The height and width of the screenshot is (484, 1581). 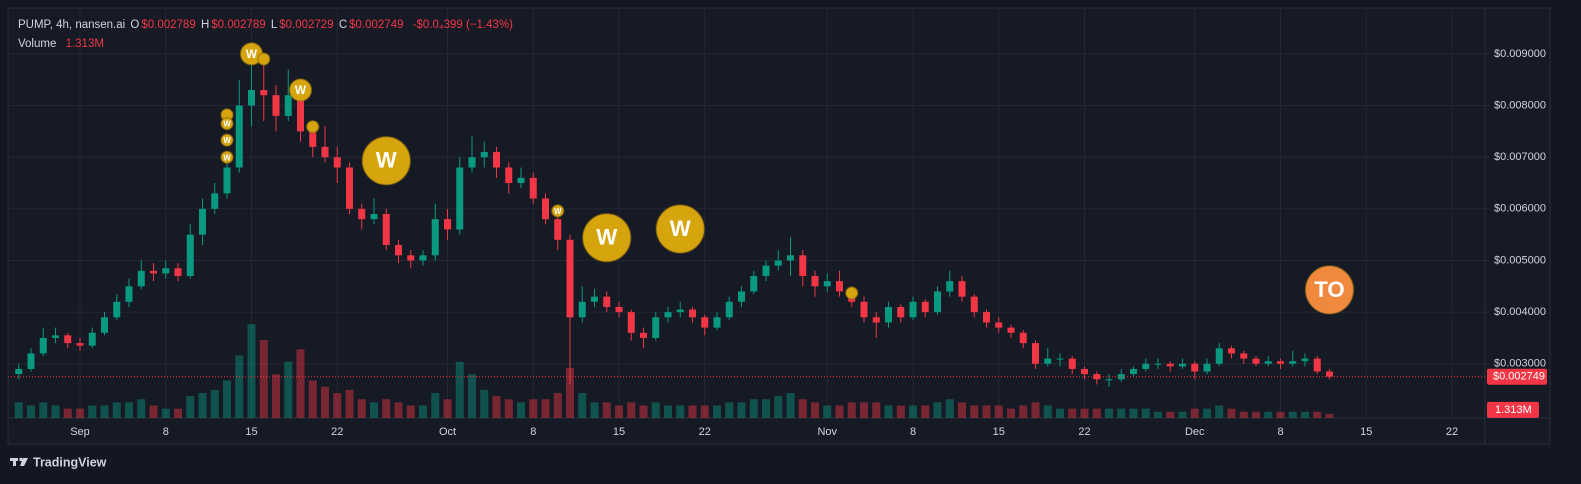 I want to click on x-tick-label: 22, so click(x=1452, y=432).